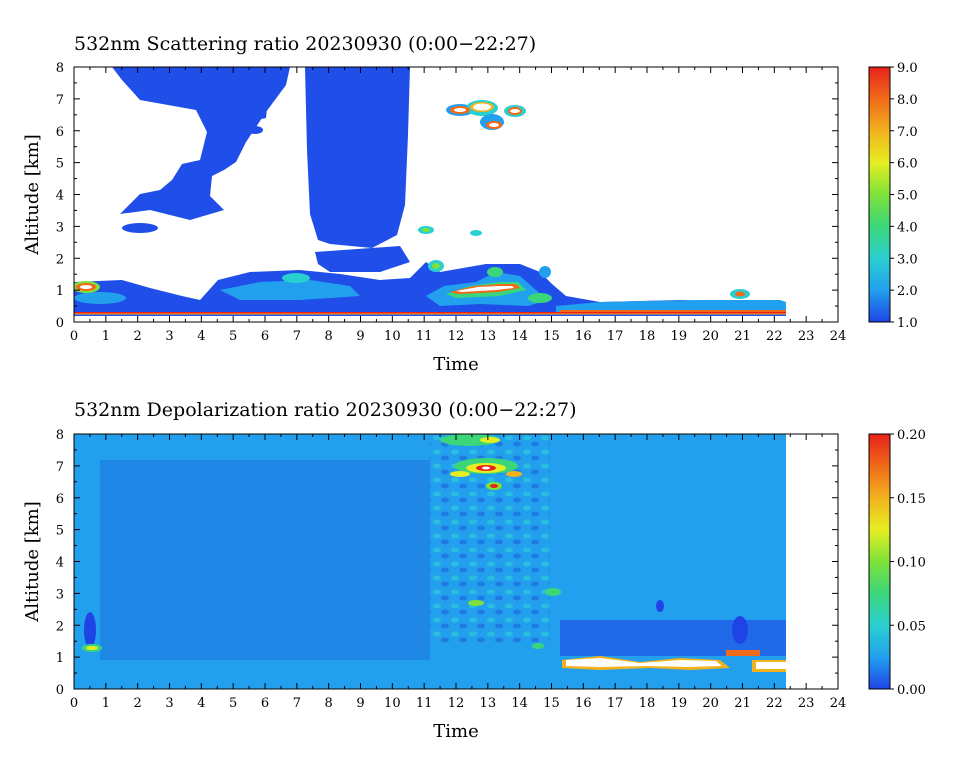 This screenshot has height=770, width=960. Describe the element at coordinates (911, 499) in the screenshot. I see `colorbar-tick-label: 0.15` at that location.